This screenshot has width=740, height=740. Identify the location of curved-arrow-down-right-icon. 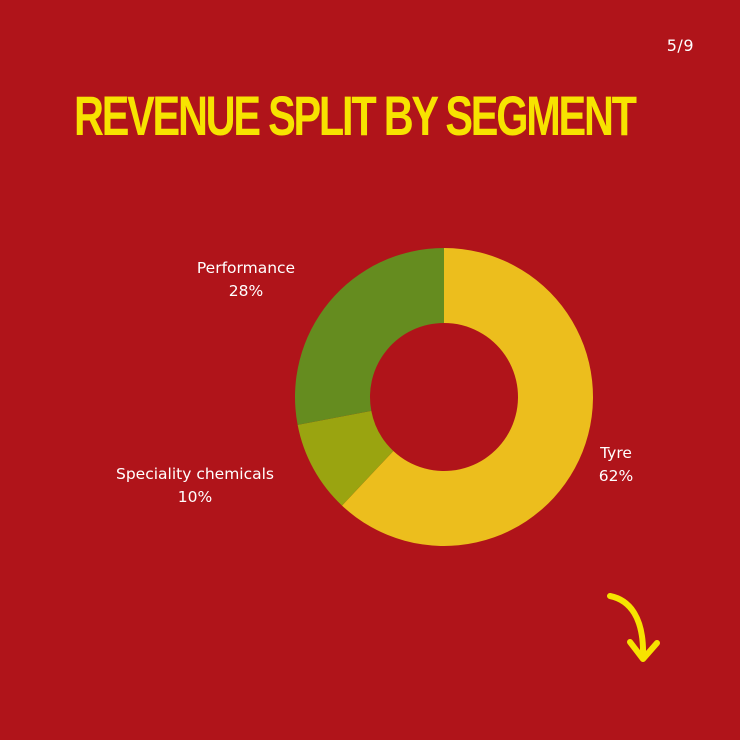
(635, 628).